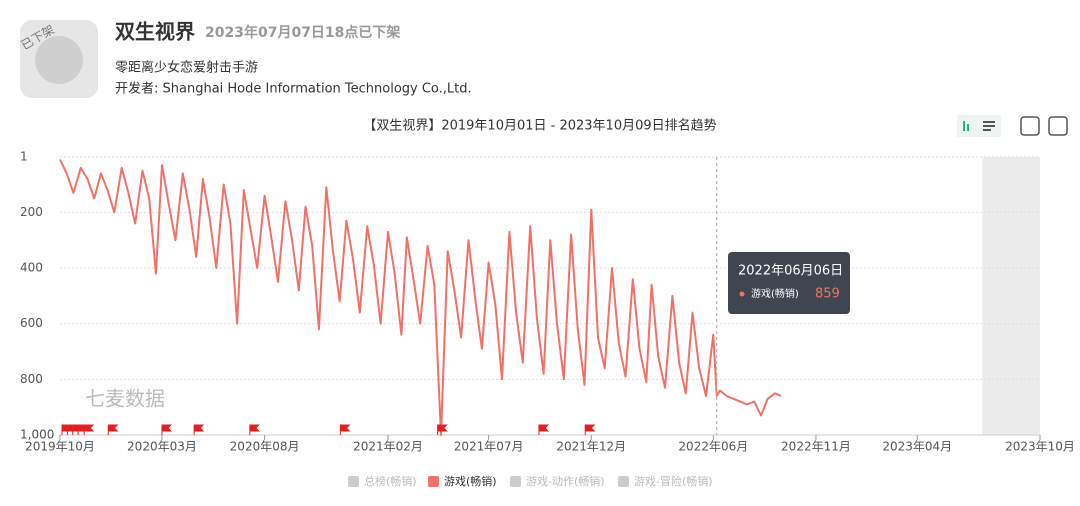  I want to click on chart-title: 【双生视界】2019年10月01日 - 2023年10月09日排名趋势, so click(539, 126).